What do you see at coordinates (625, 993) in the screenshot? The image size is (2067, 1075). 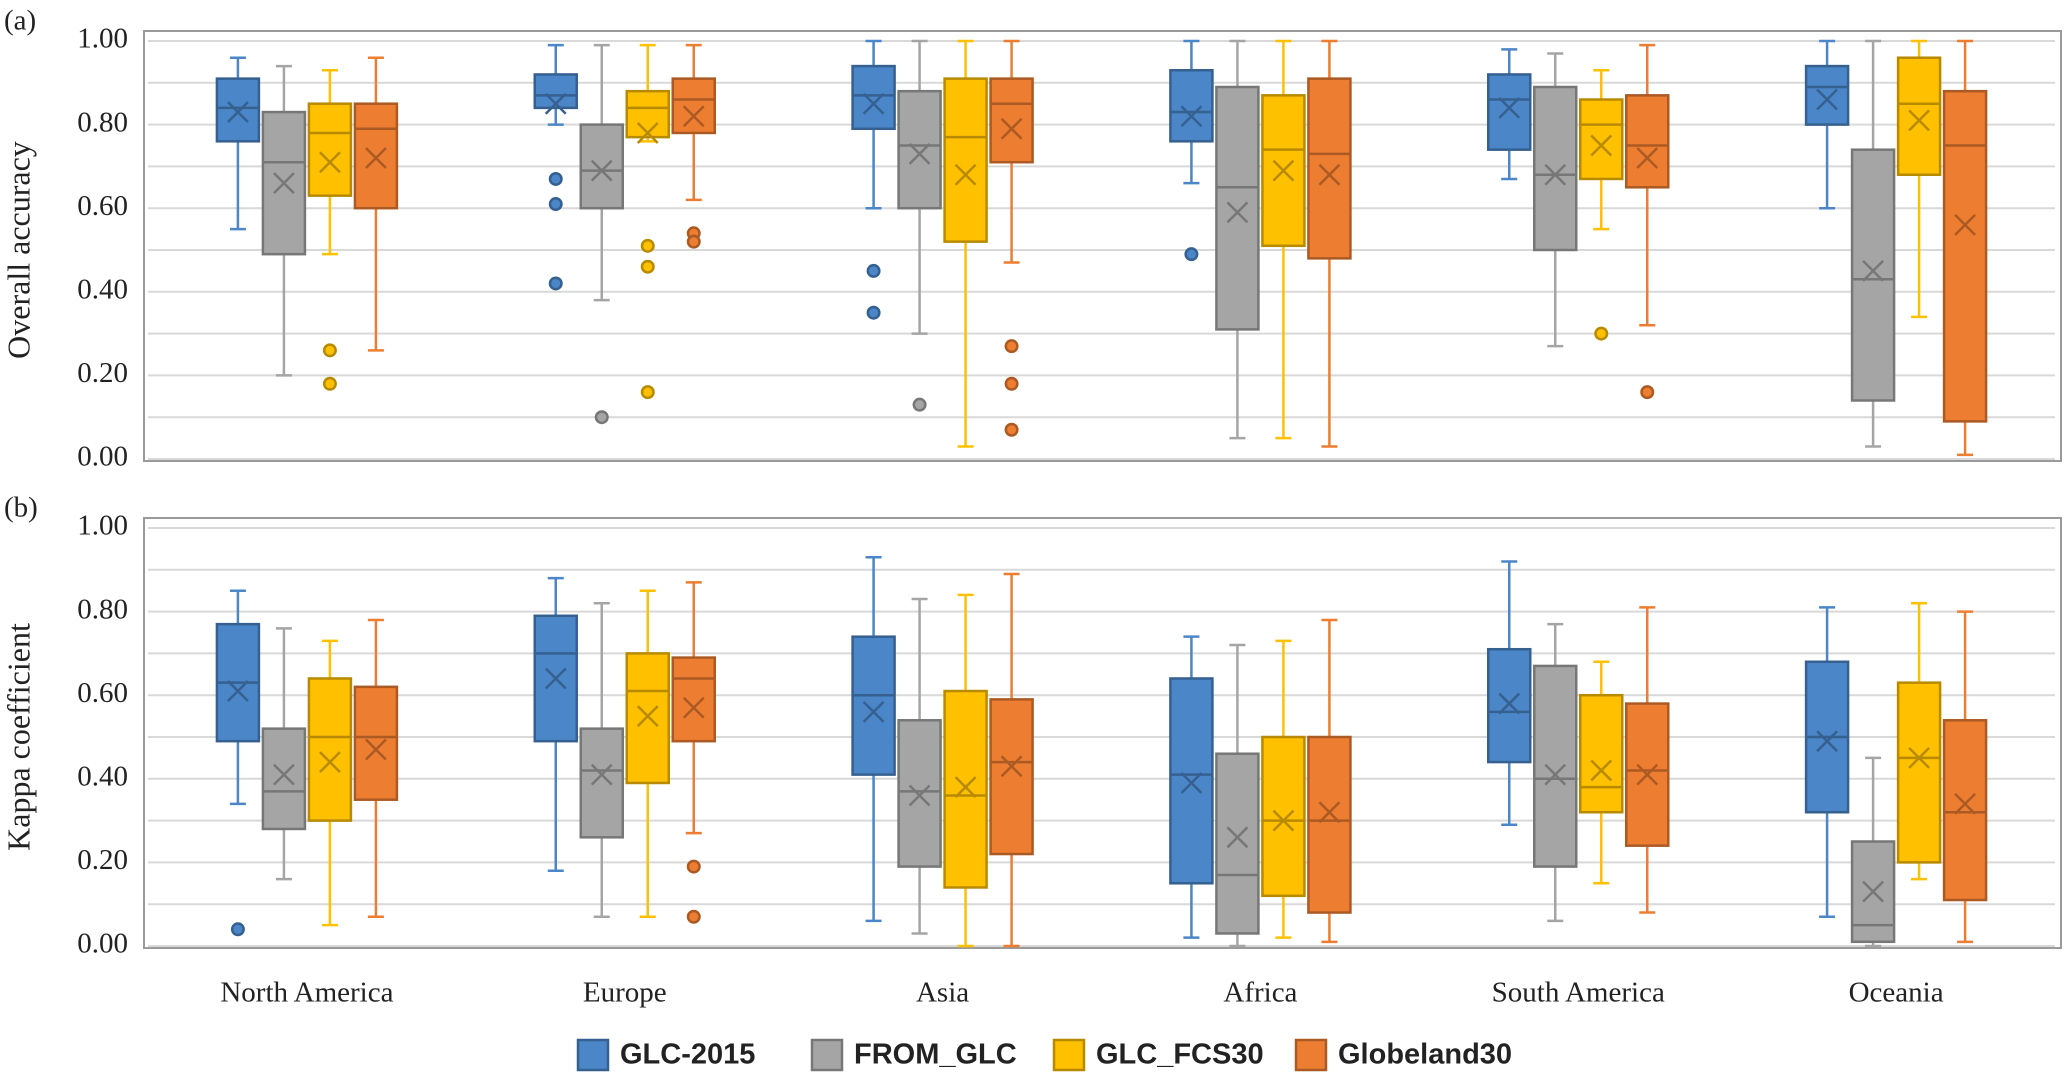 I see `x-tick-label: Europe` at bounding box center [625, 993].